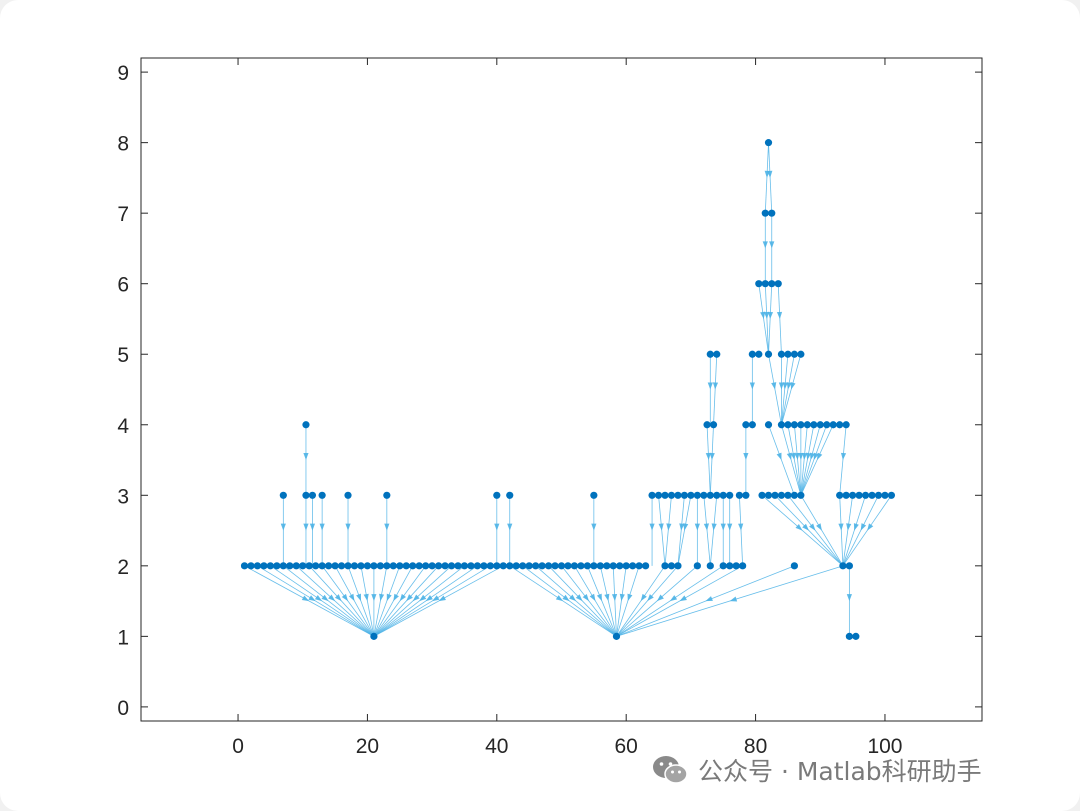 The height and width of the screenshot is (811, 1080). What do you see at coordinates (367, 746) in the screenshot?
I see `x-tick-label: 20` at bounding box center [367, 746].